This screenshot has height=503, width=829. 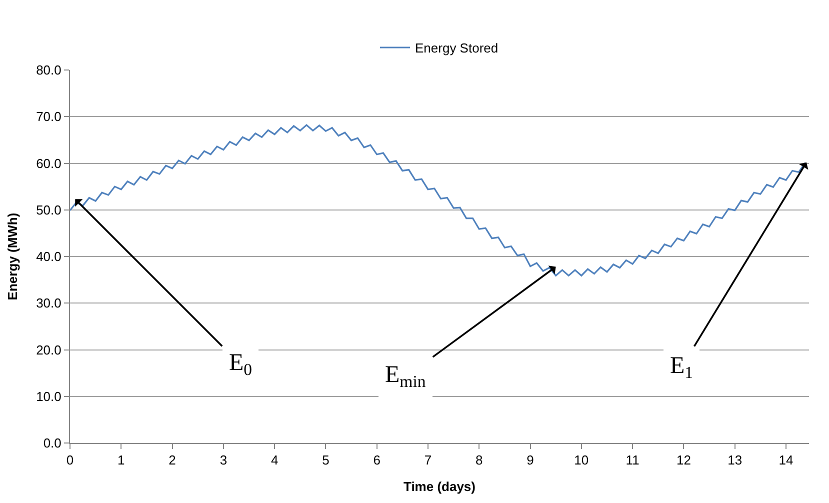 What do you see at coordinates (49, 210) in the screenshot?
I see `y-tick-label: 50.0` at bounding box center [49, 210].